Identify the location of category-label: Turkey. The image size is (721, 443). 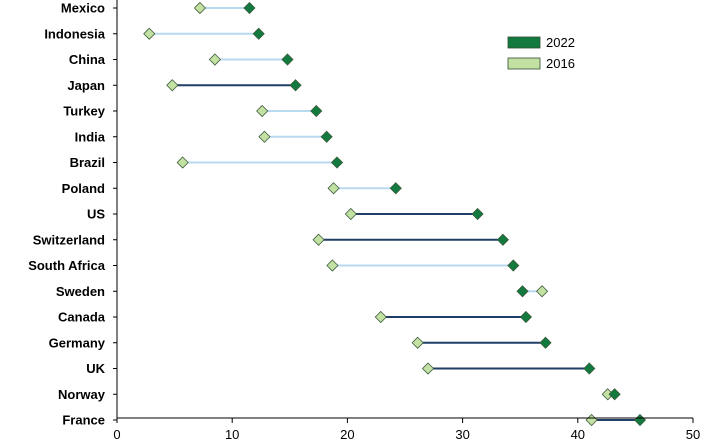
(84, 111).